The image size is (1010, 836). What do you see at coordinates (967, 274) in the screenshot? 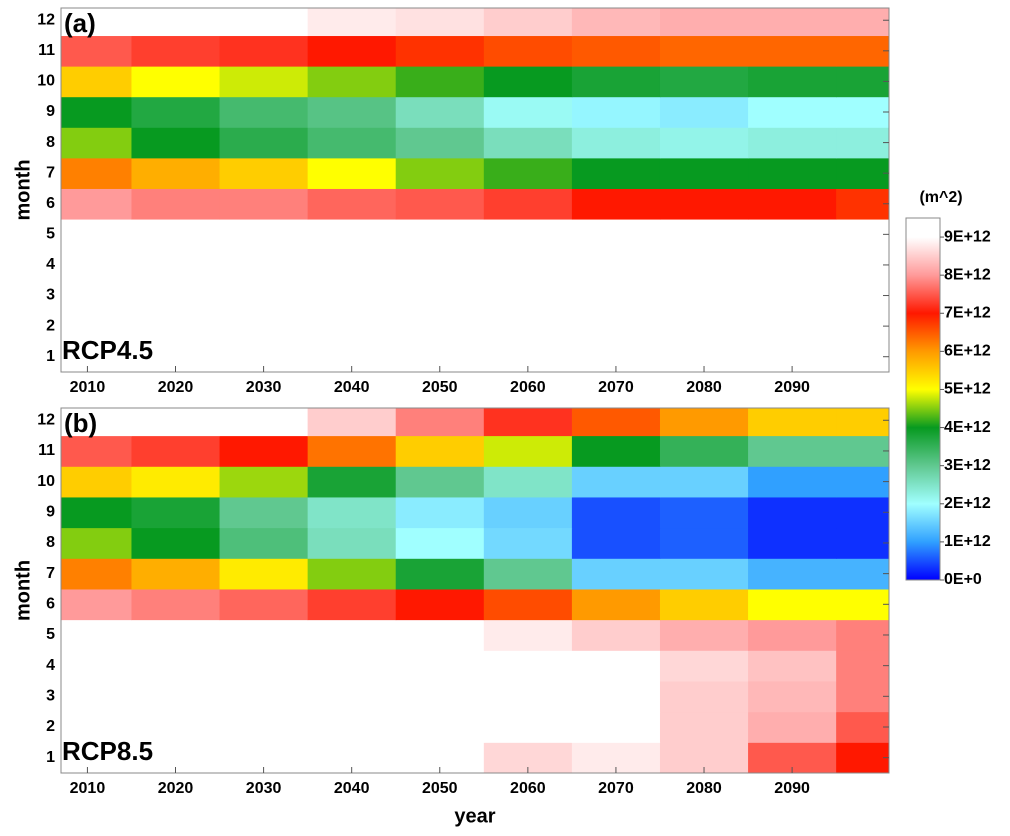
I see `colorbar-tick-label: 8E+12` at bounding box center [967, 274].